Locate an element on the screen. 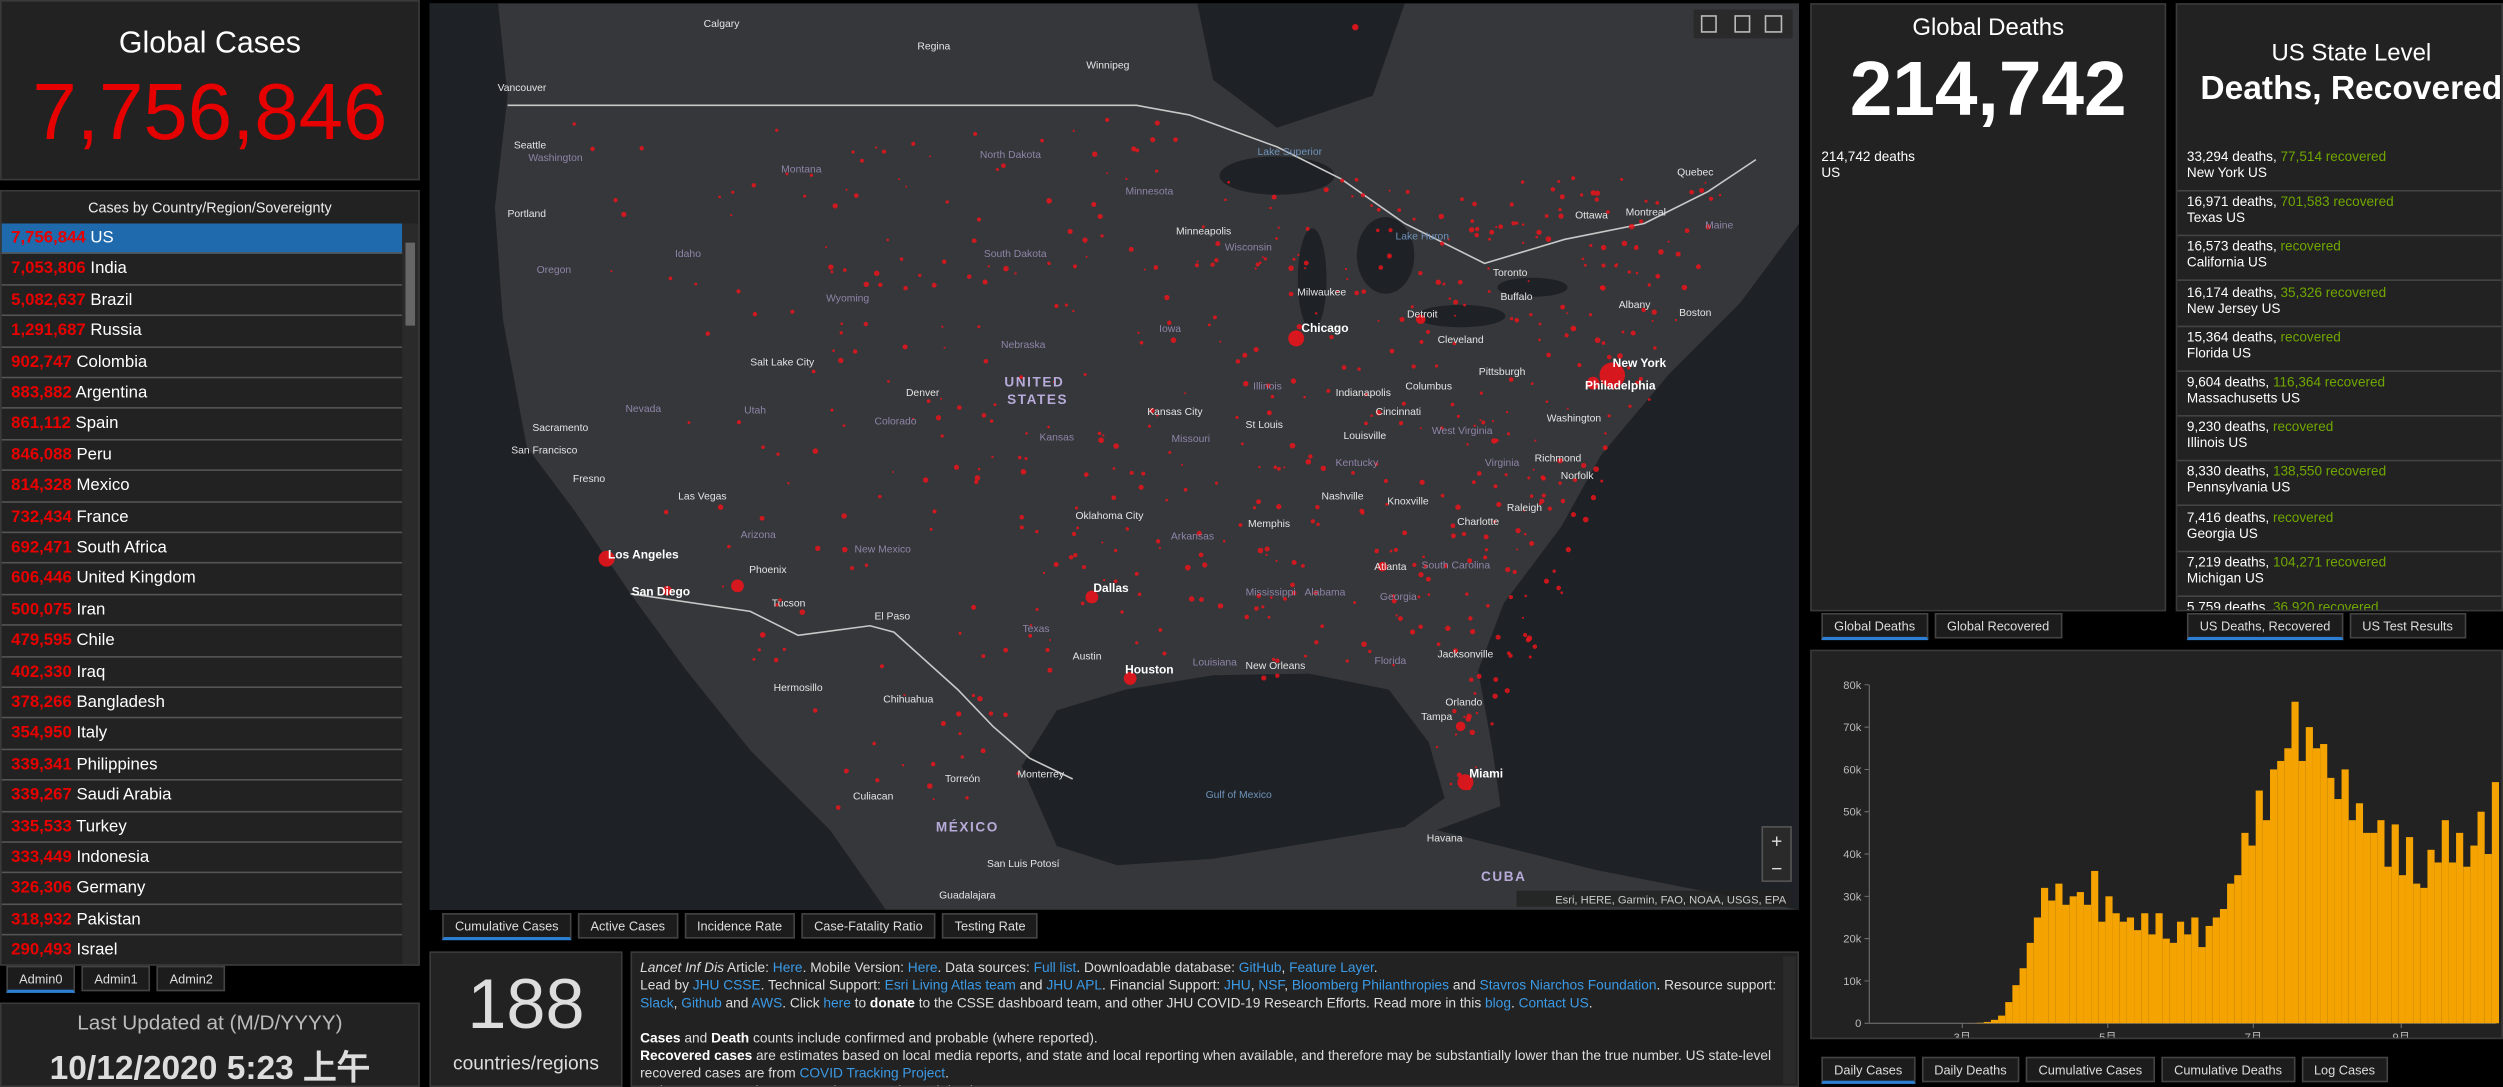 Image resolution: width=2503 pixels, height=1087 pixels. country-row: 333,449 Indonesia is located at coordinates (202, 858).